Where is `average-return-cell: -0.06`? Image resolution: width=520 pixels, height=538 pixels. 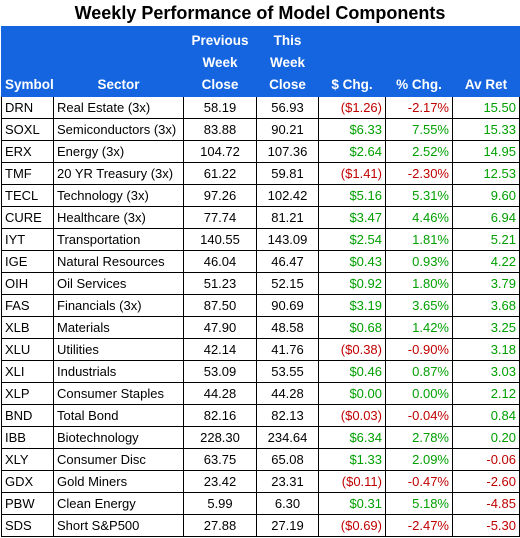 average-return-cell: -0.06 is located at coordinates (486, 459).